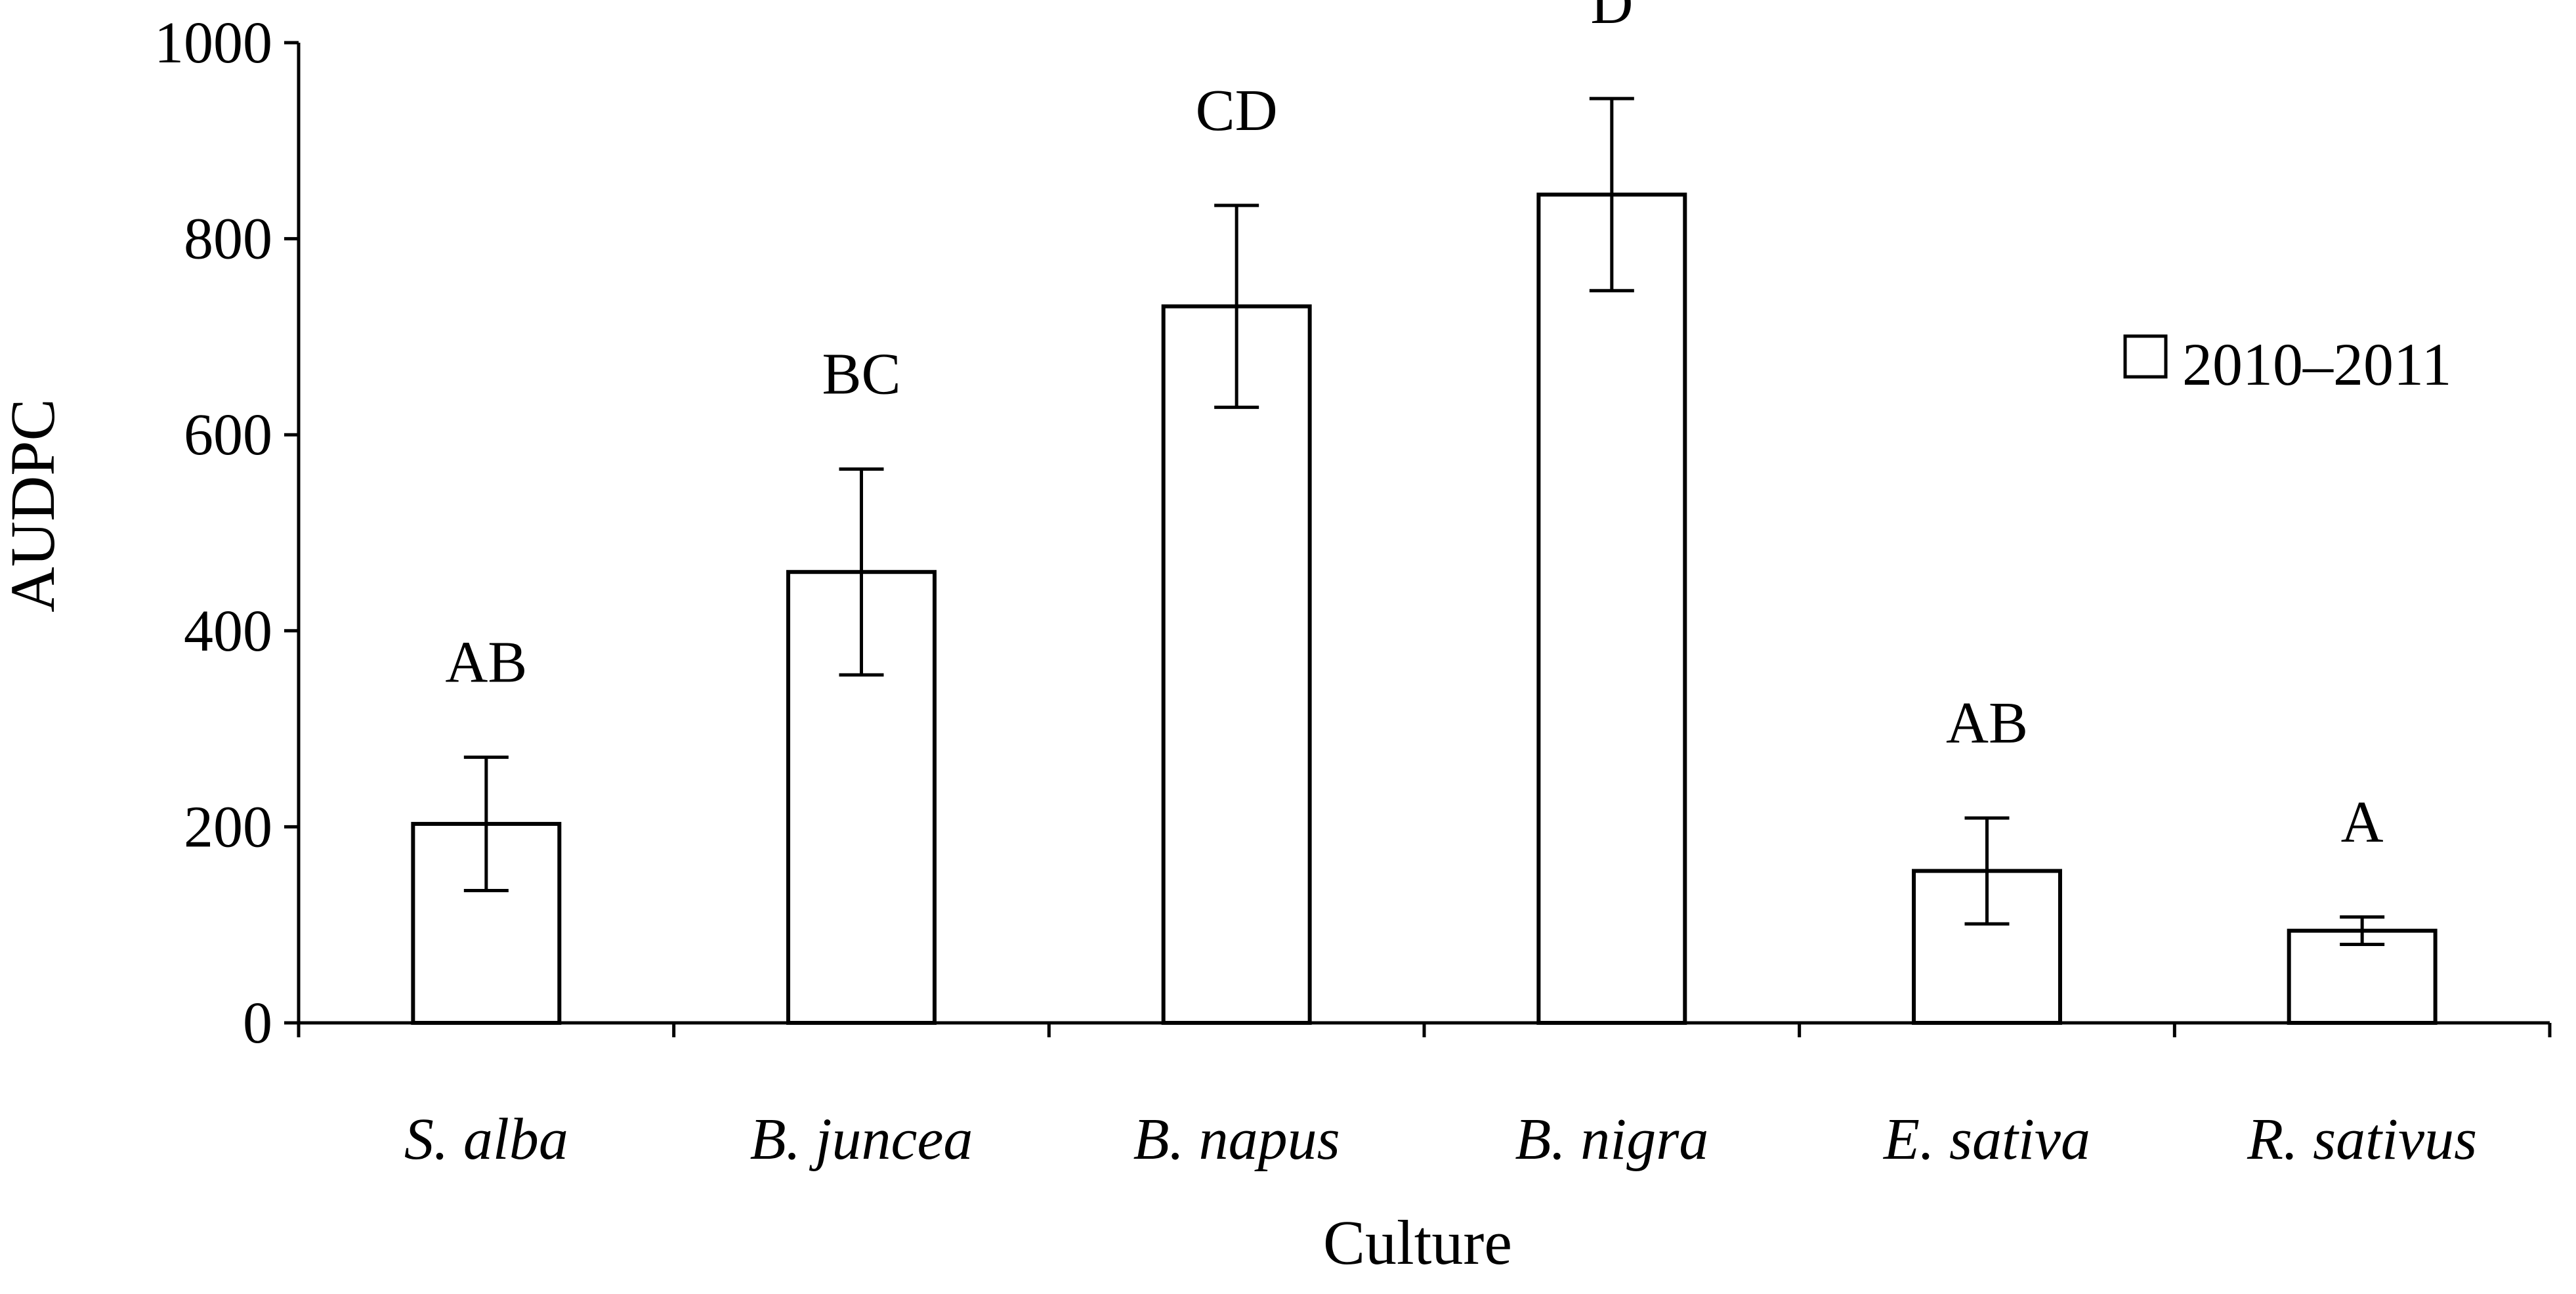  What do you see at coordinates (213, 43) in the screenshot?
I see `y-tick-label: 1000` at bounding box center [213, 43].